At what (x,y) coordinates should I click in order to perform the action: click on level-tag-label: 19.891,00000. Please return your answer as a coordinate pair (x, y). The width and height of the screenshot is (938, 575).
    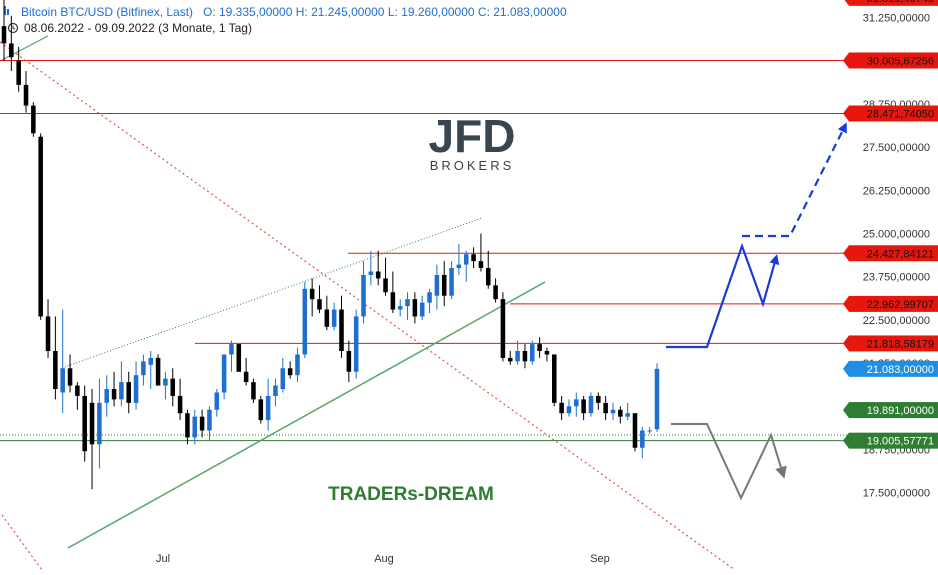
    Looking at the image, I should click on (900, 411).